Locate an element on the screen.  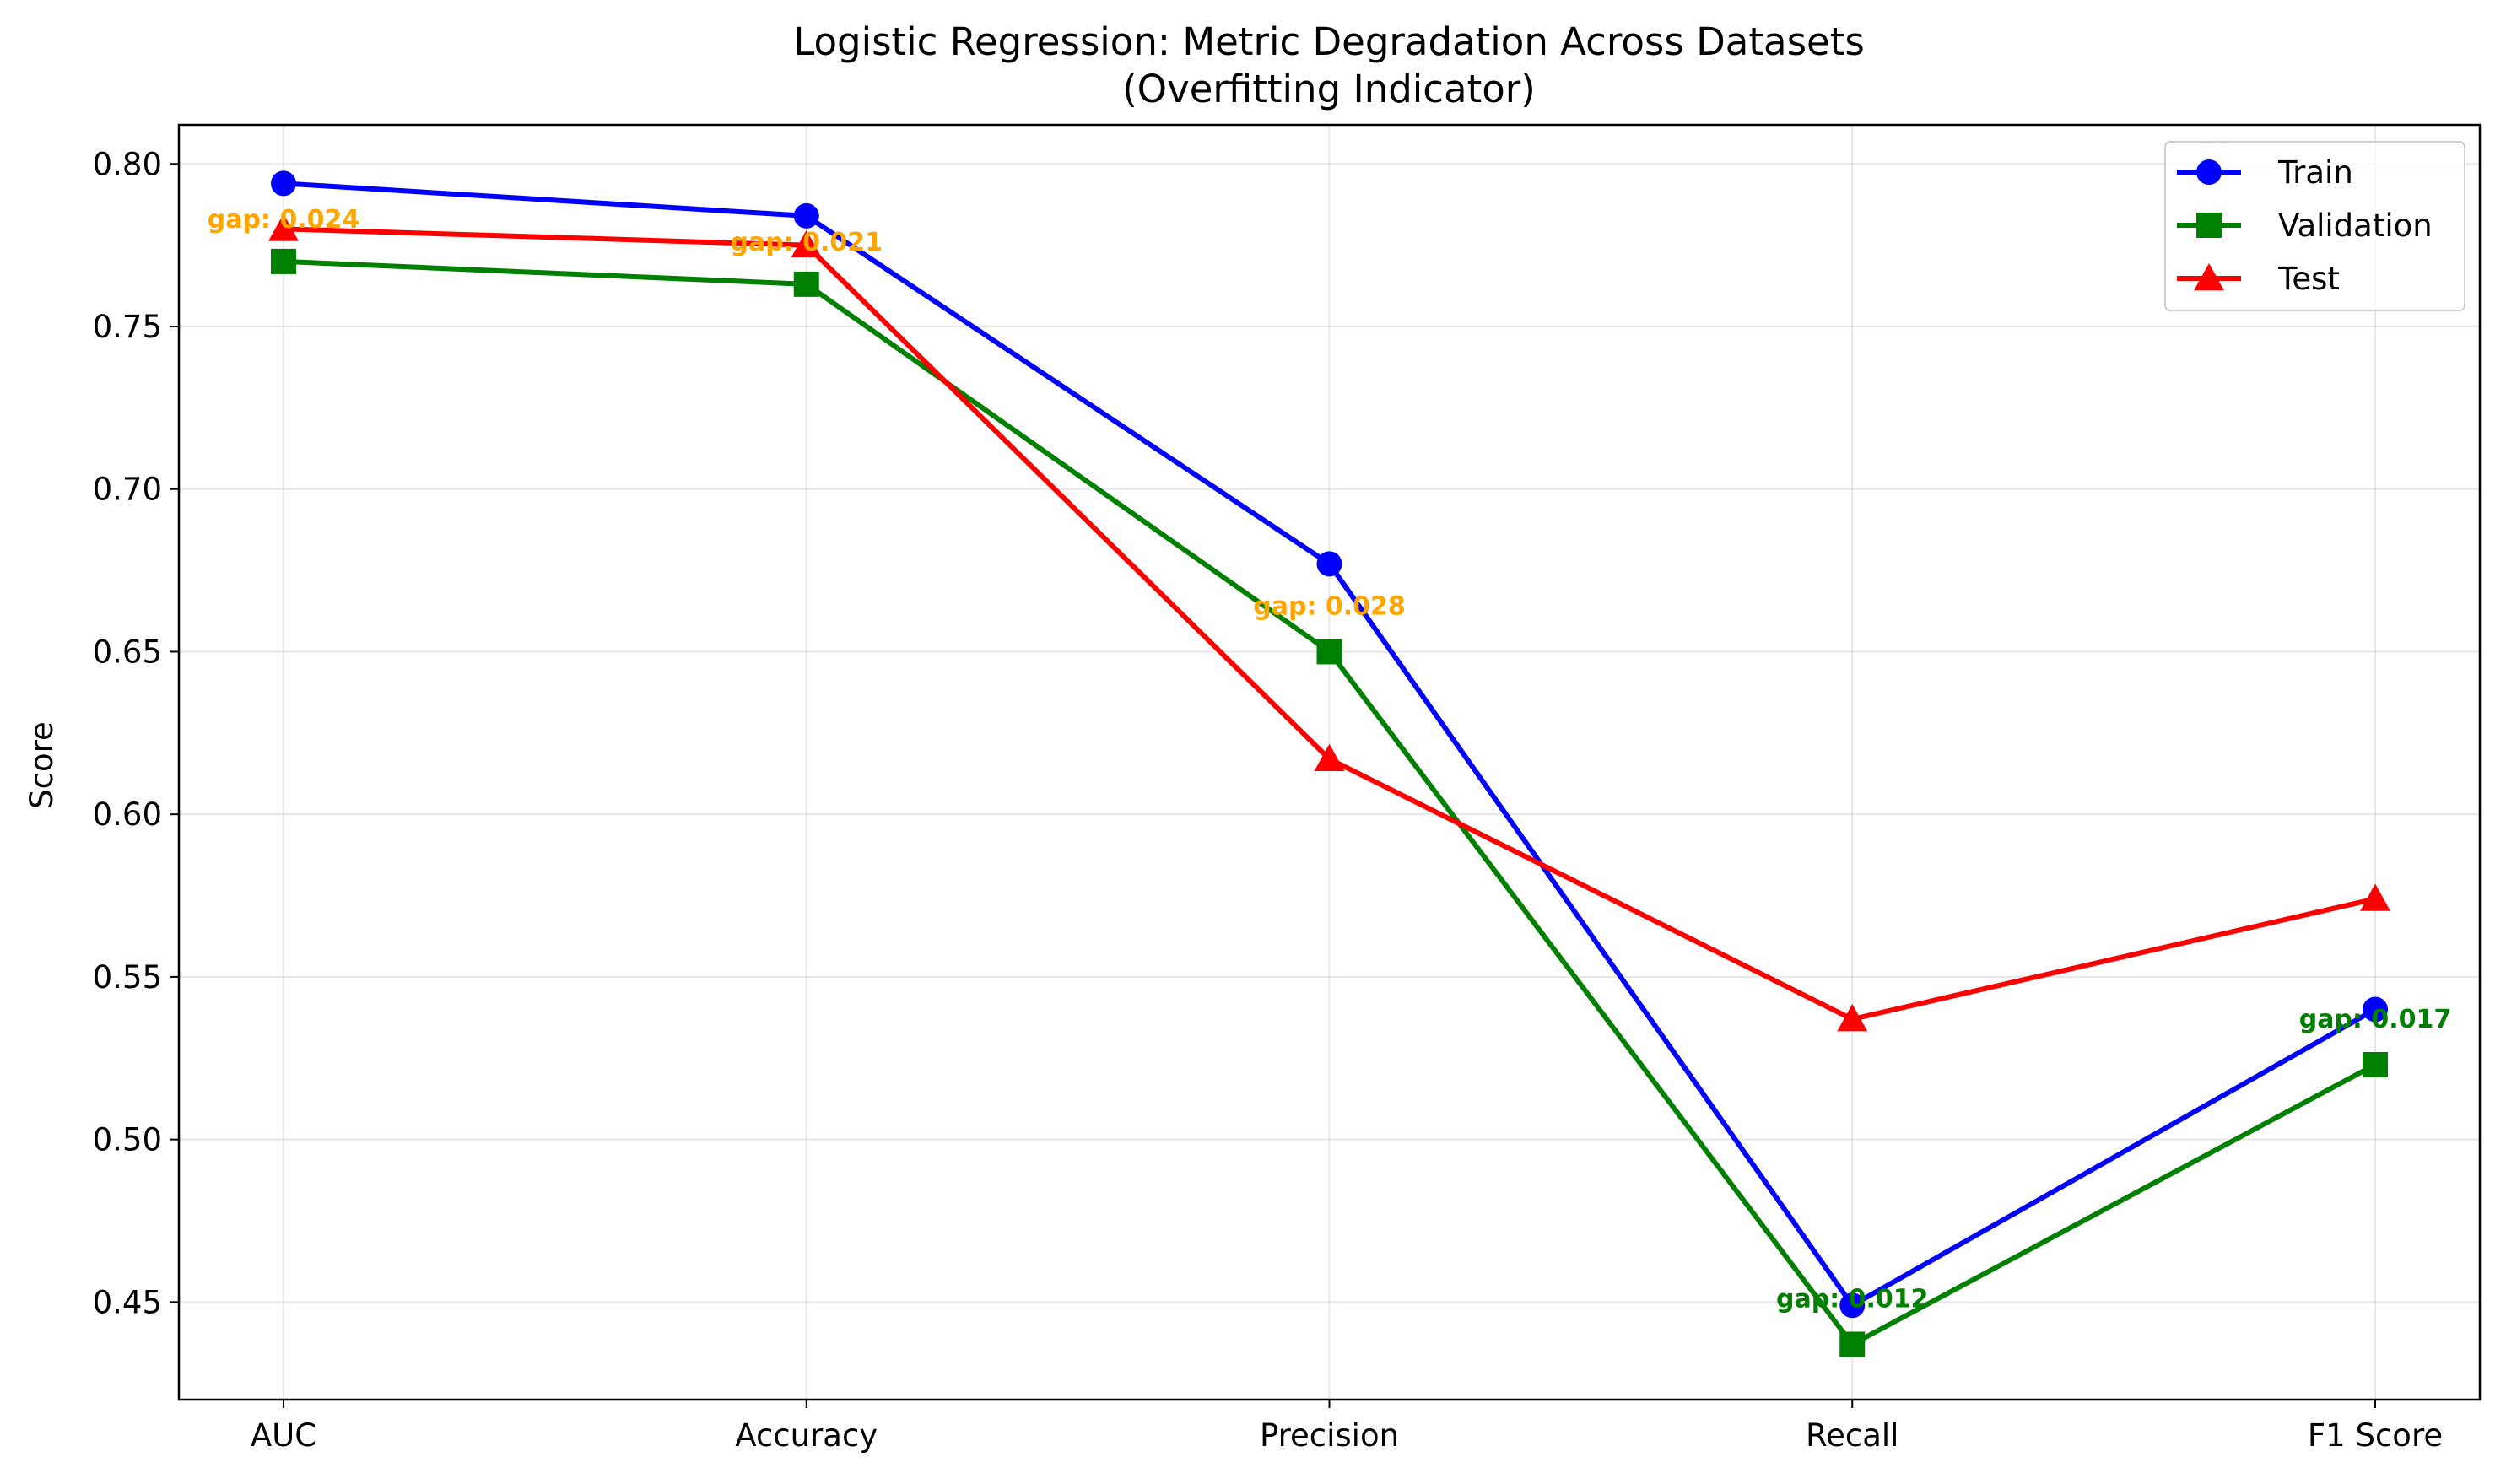
legend-label-validation: Validation is located at coordinates (2355, 226).